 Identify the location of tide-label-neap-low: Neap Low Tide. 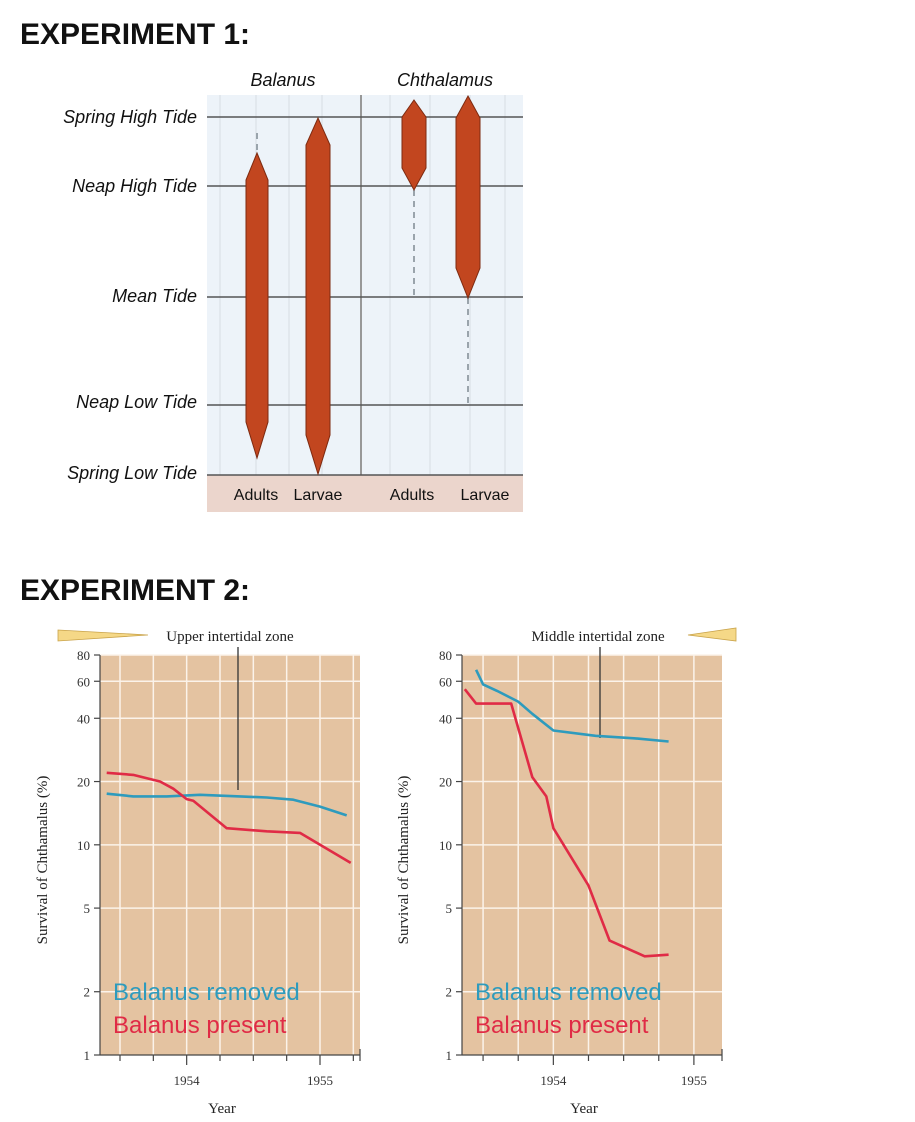
(136, 402).